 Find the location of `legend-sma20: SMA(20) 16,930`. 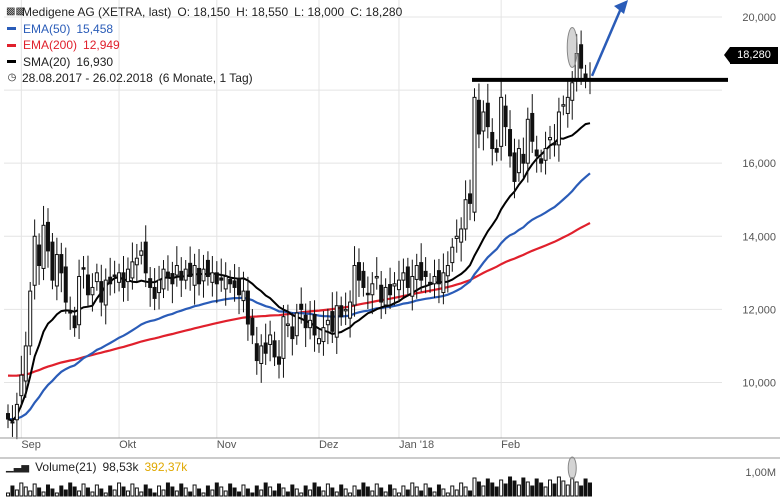

legend-sma20: SMA(20) 16,930 is located at coordinates (207, 62).